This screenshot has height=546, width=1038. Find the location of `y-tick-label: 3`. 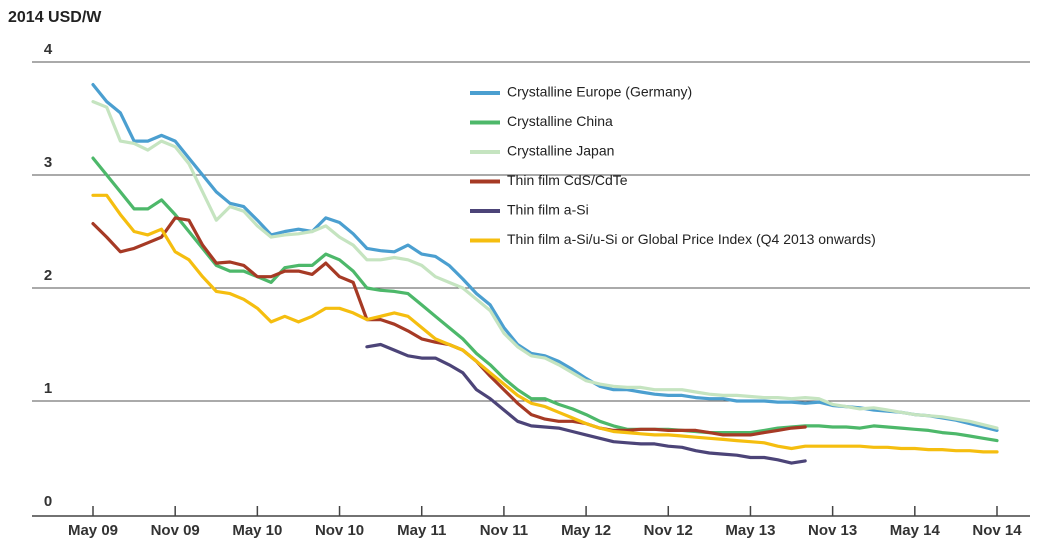

y-tick-label: 3 is located at coordinates (48, 162).